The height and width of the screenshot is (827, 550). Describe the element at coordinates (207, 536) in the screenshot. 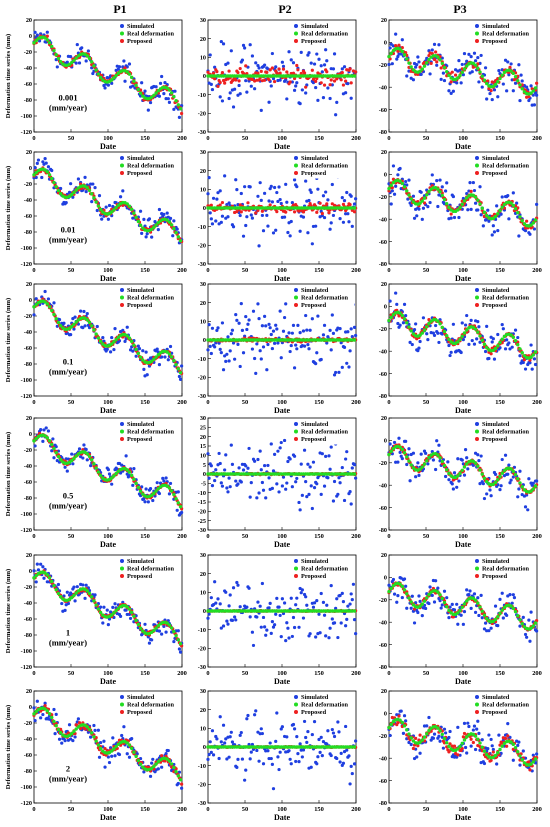

I see `x-tick-label: 0` at that location.